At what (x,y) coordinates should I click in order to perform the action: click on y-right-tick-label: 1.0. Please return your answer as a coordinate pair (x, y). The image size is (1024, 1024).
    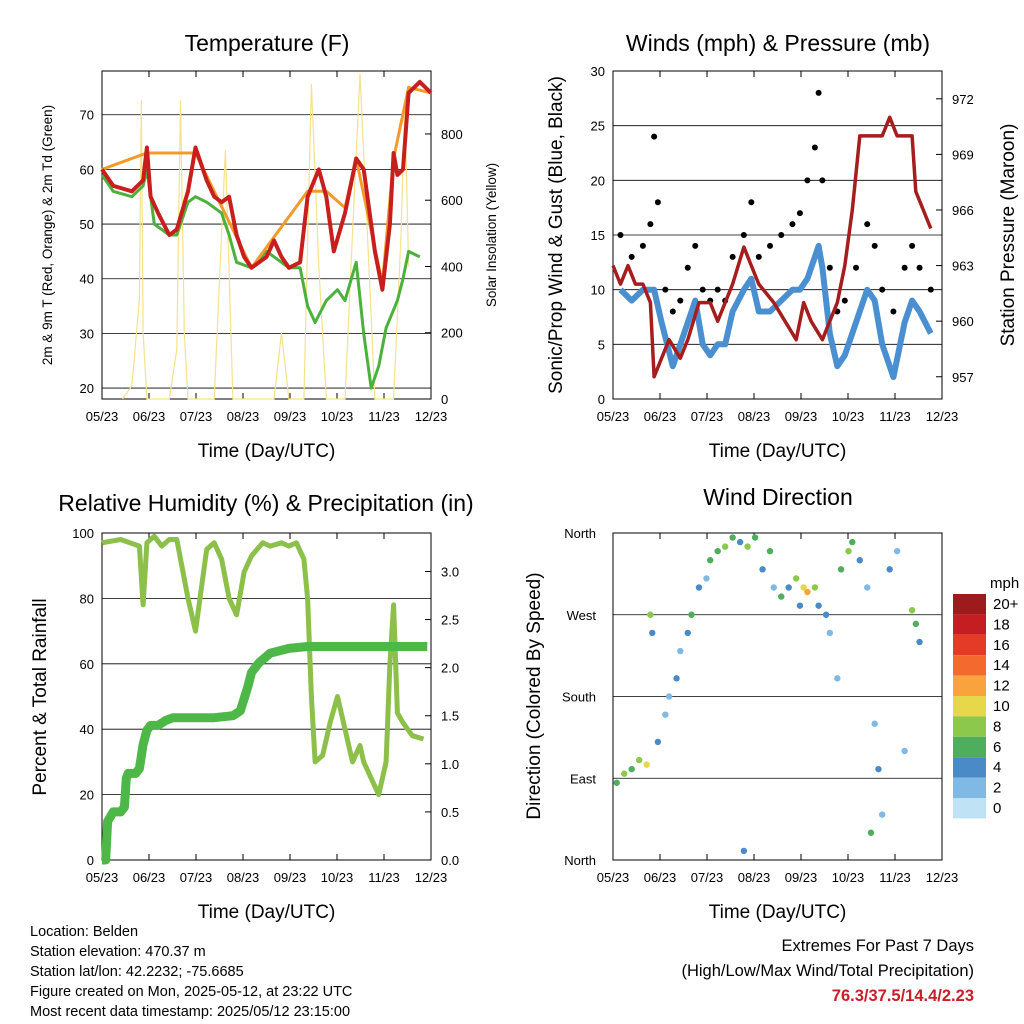
    Looking at the image, I should click on (450, 764).